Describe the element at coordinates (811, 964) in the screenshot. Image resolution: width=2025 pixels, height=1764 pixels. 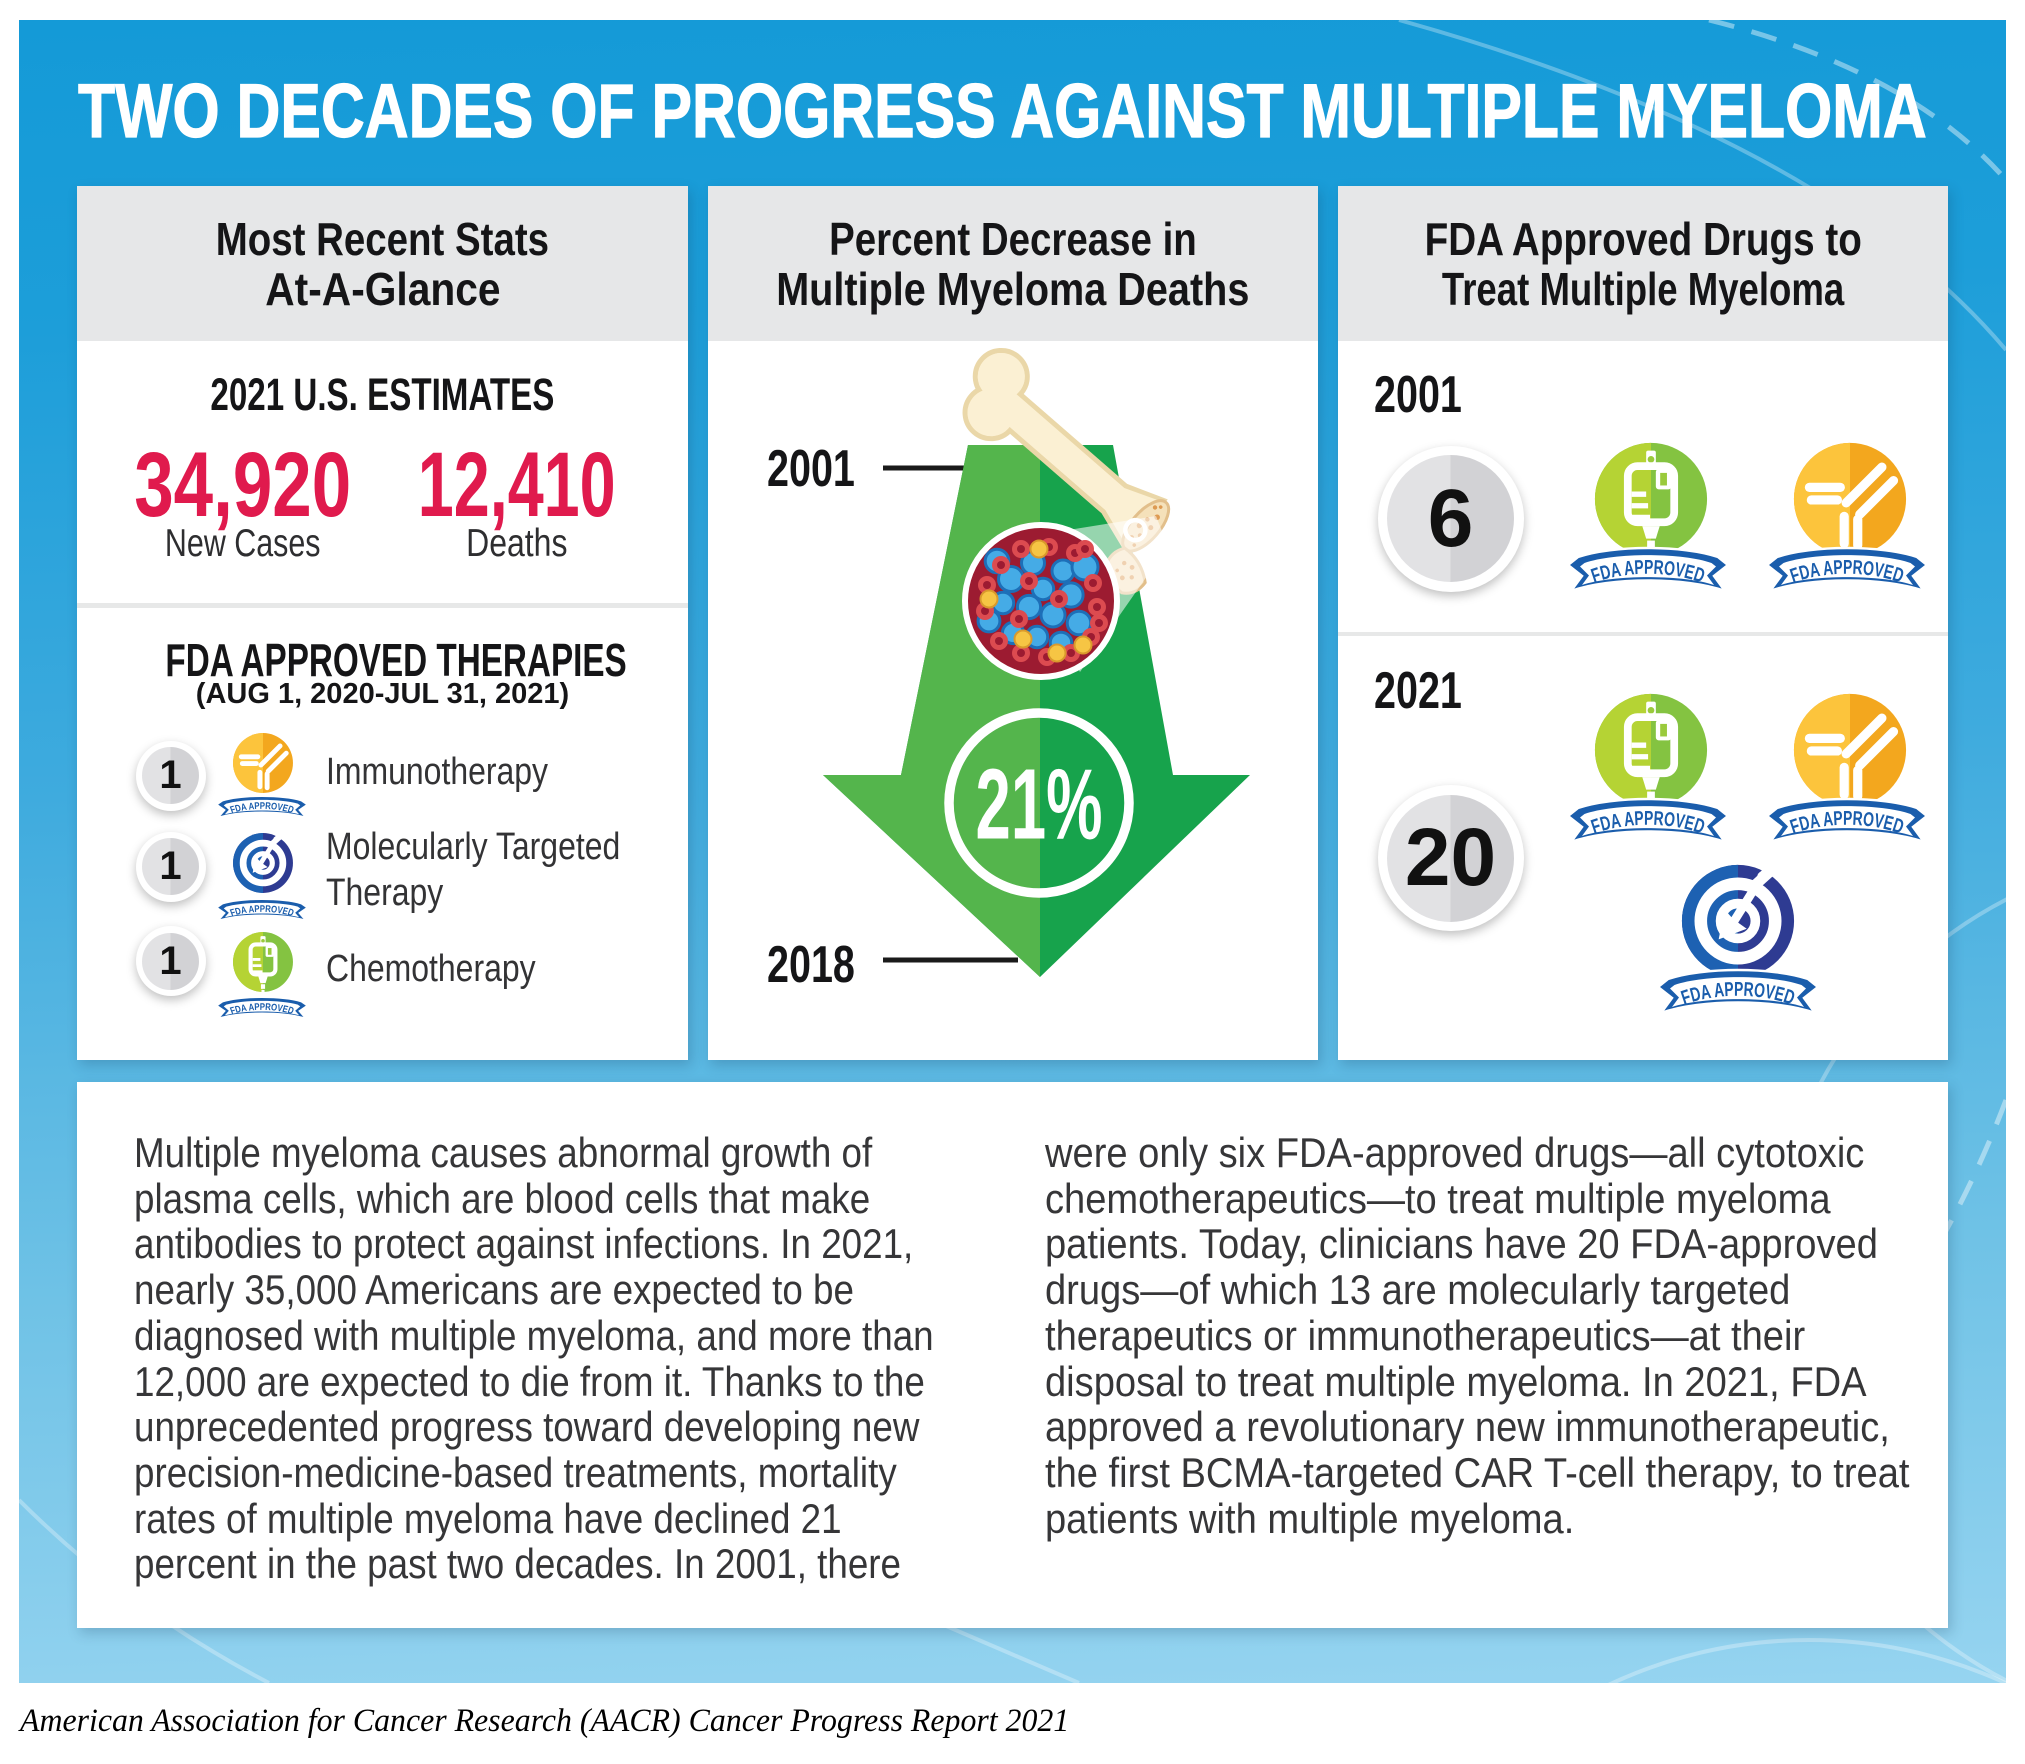
I see `svg-text: 2018` at that location.